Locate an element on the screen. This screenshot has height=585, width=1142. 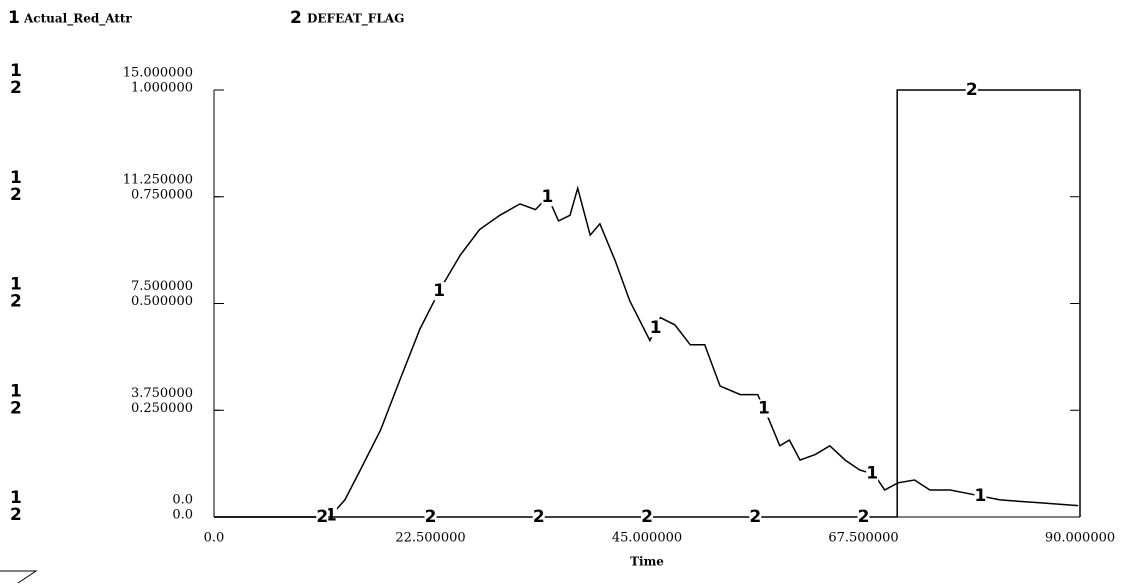
y2-tick-label: 0.750000 is located at coordinates (162, 194).